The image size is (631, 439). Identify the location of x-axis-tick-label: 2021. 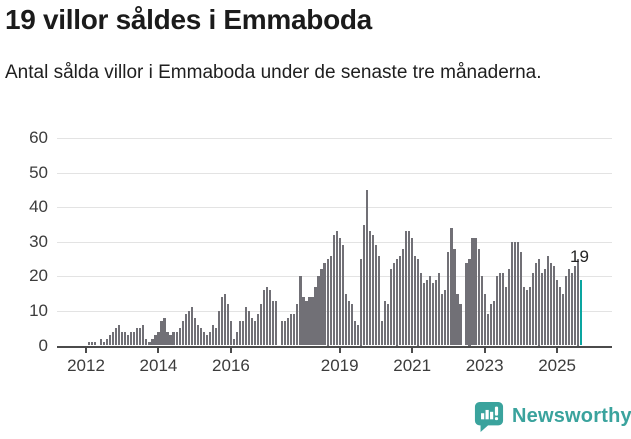
(412, 365).